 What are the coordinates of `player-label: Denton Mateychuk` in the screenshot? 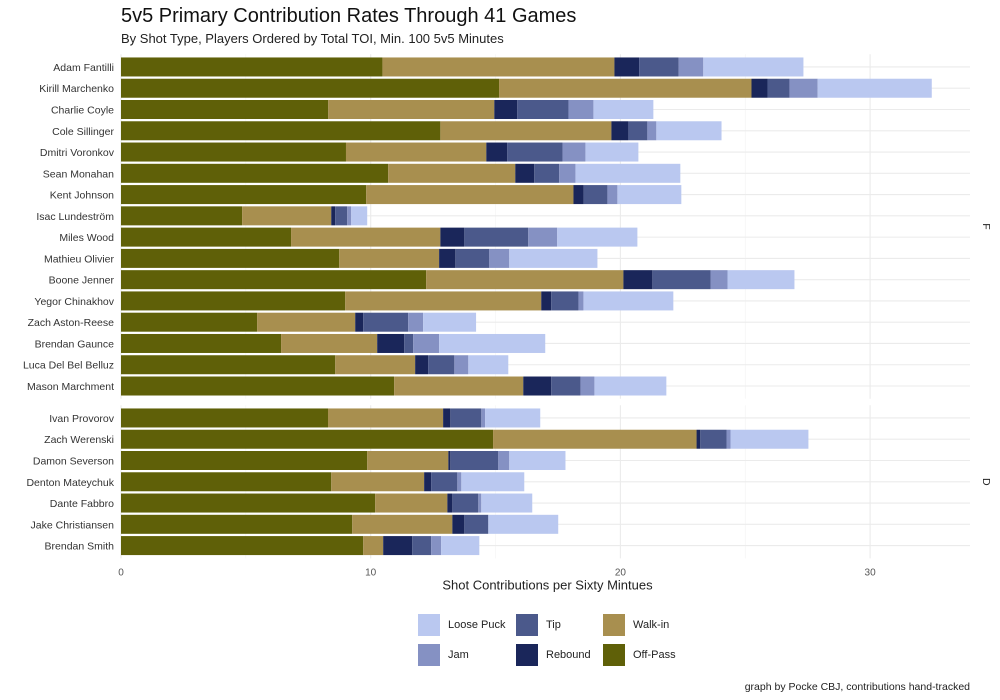 It's located at (70, 483).